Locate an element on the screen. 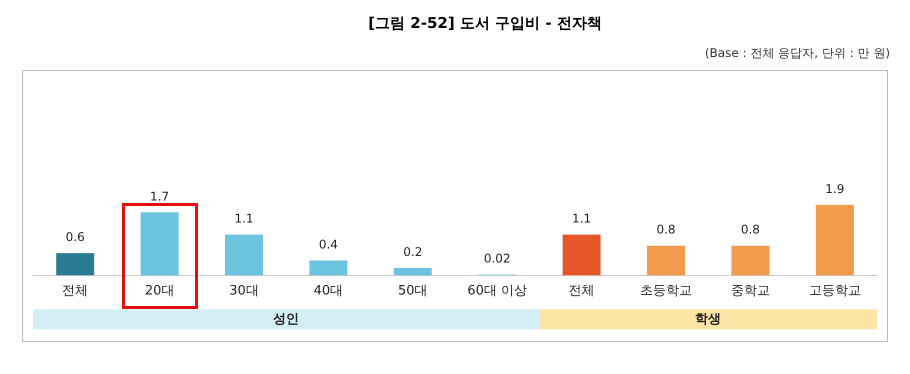  x-tick-label: 고등학교 is located at coordinates (834, 291).